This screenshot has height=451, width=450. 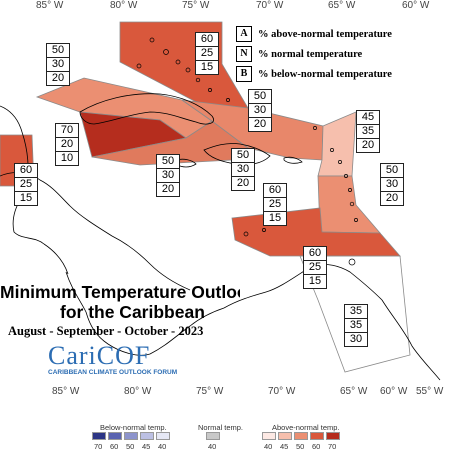 I want to click on prob-box-cuba-west: 70 20 10, so click(x=67, y=144).